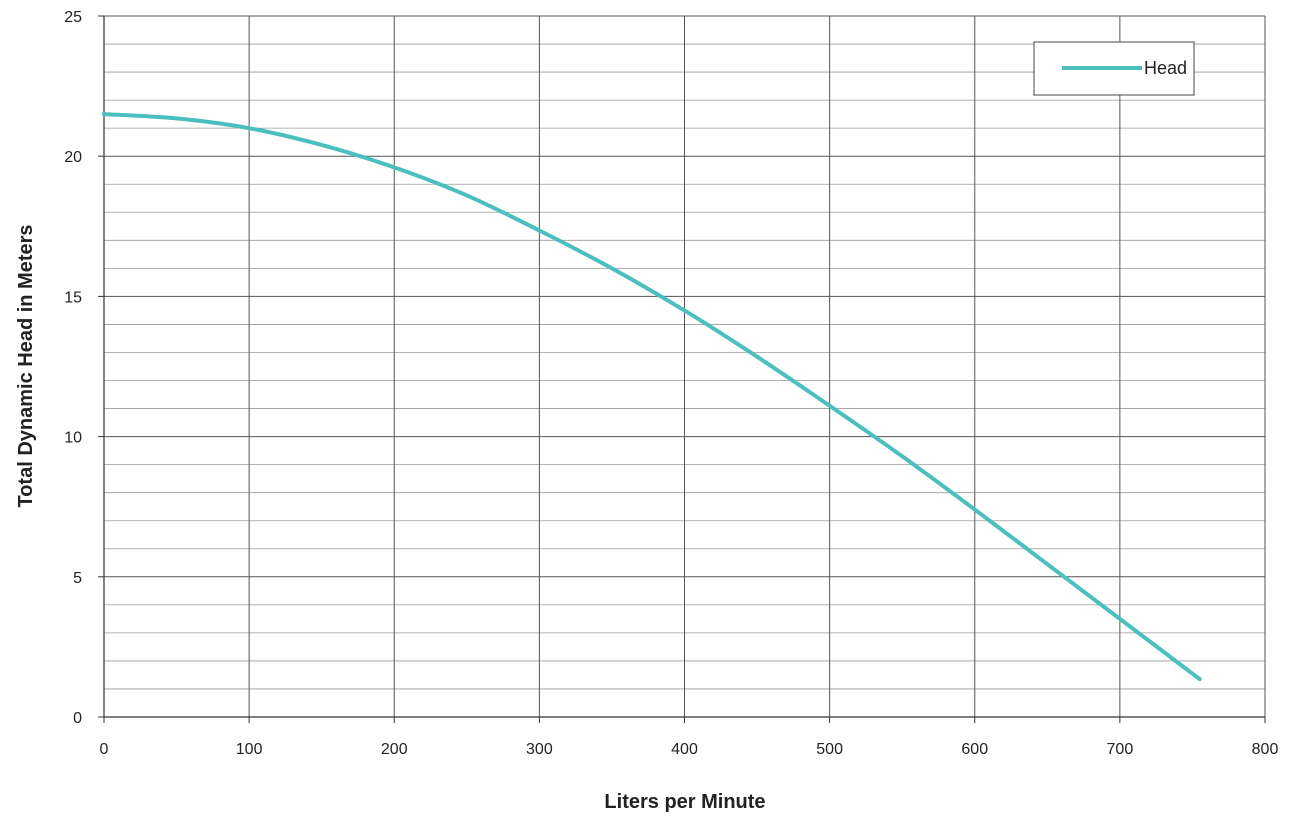 This screenshot has width=1297, height=817. Describe the element at coordinates (104, 749) in the screenshot. I see `x-tick-label: 0` at that location.